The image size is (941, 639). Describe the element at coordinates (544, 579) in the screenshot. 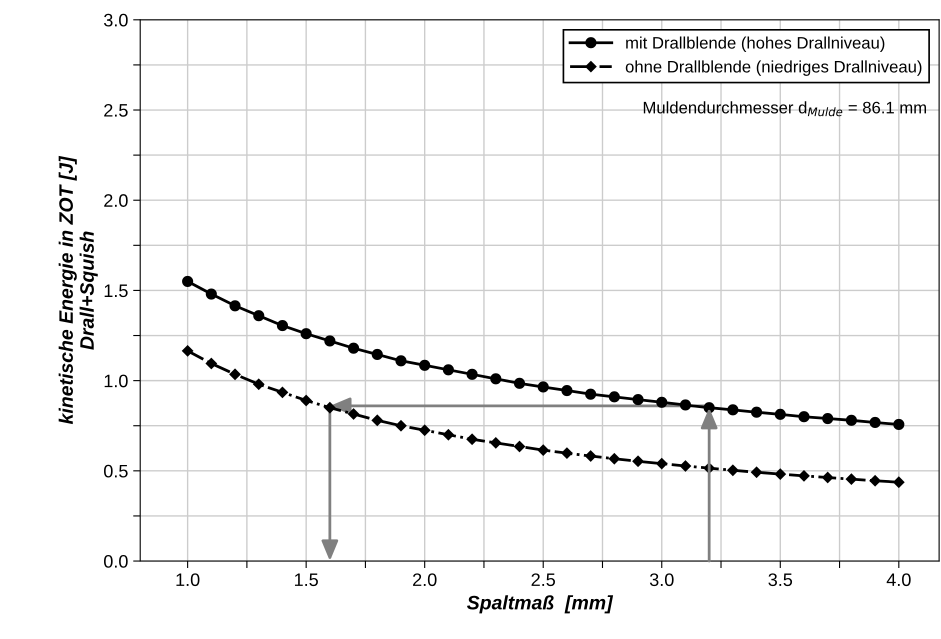

I see `x-tick-label: 2.5` at that location.